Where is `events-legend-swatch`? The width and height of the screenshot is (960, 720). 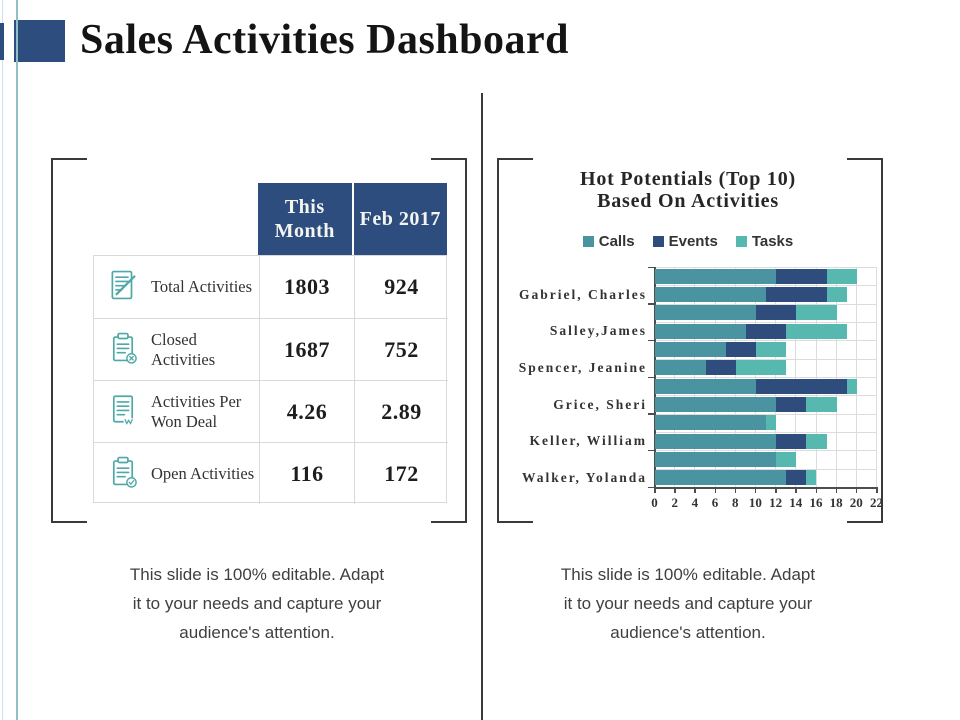 events-legend-swatch is located at coordinates (658, 241).